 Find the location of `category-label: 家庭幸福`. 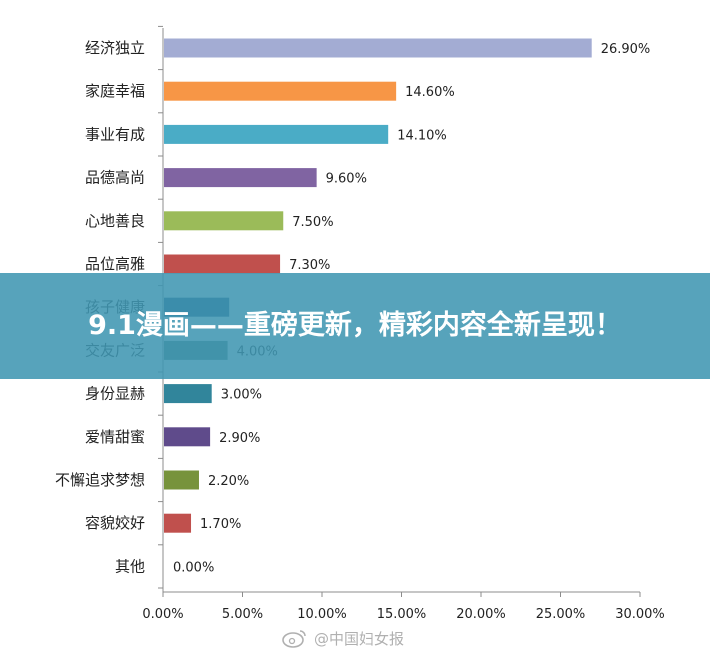

category-label: 家庭幸福 is located at coordinates (115, 91).